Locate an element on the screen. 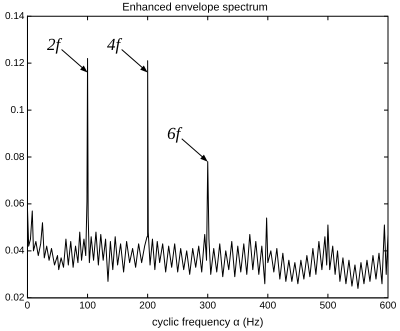 The image size is (400, 331). y-tick-label: 0.14 is located at coordinates (14, 16).